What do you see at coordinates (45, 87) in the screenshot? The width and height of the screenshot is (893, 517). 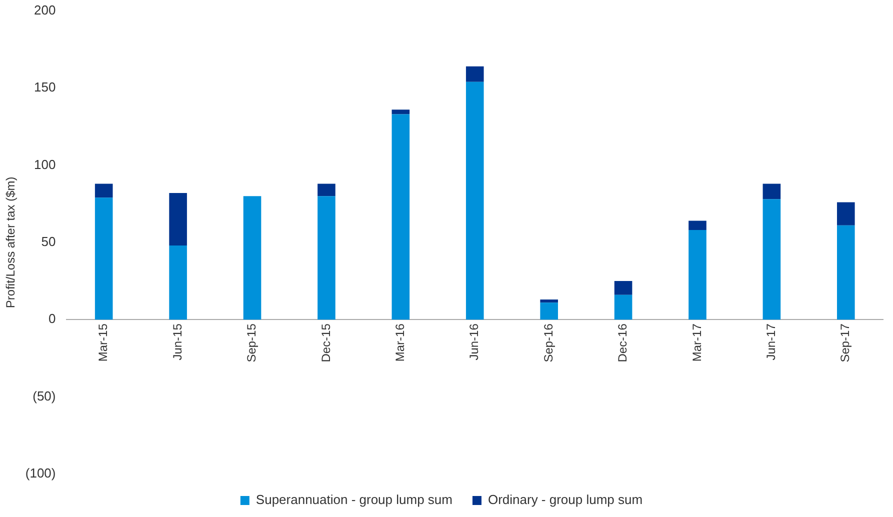 I see `y-tick-label: 150` at bounding box center [45, 87].